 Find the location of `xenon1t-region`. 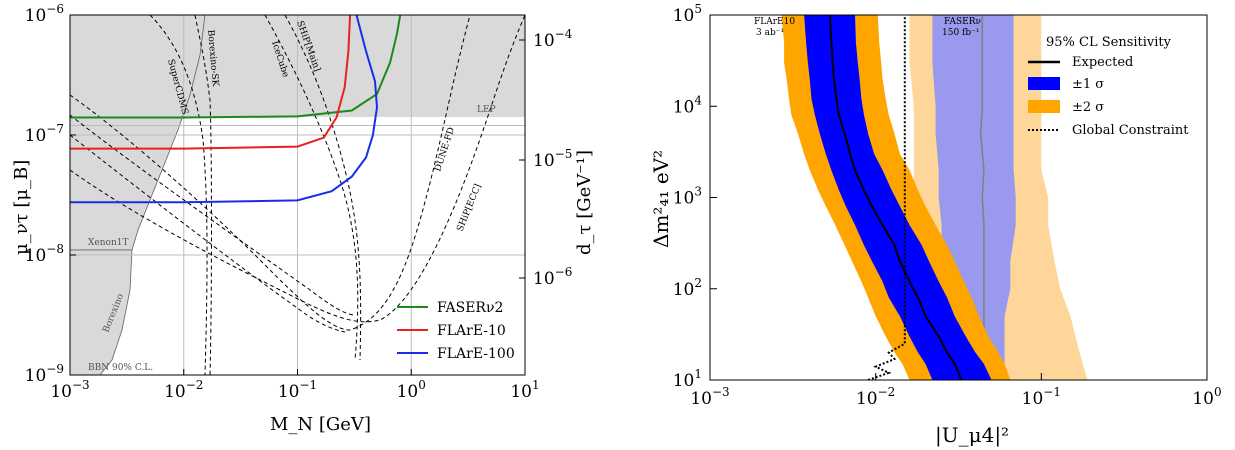

xenon1t-region is located at coordinates (138, 133).